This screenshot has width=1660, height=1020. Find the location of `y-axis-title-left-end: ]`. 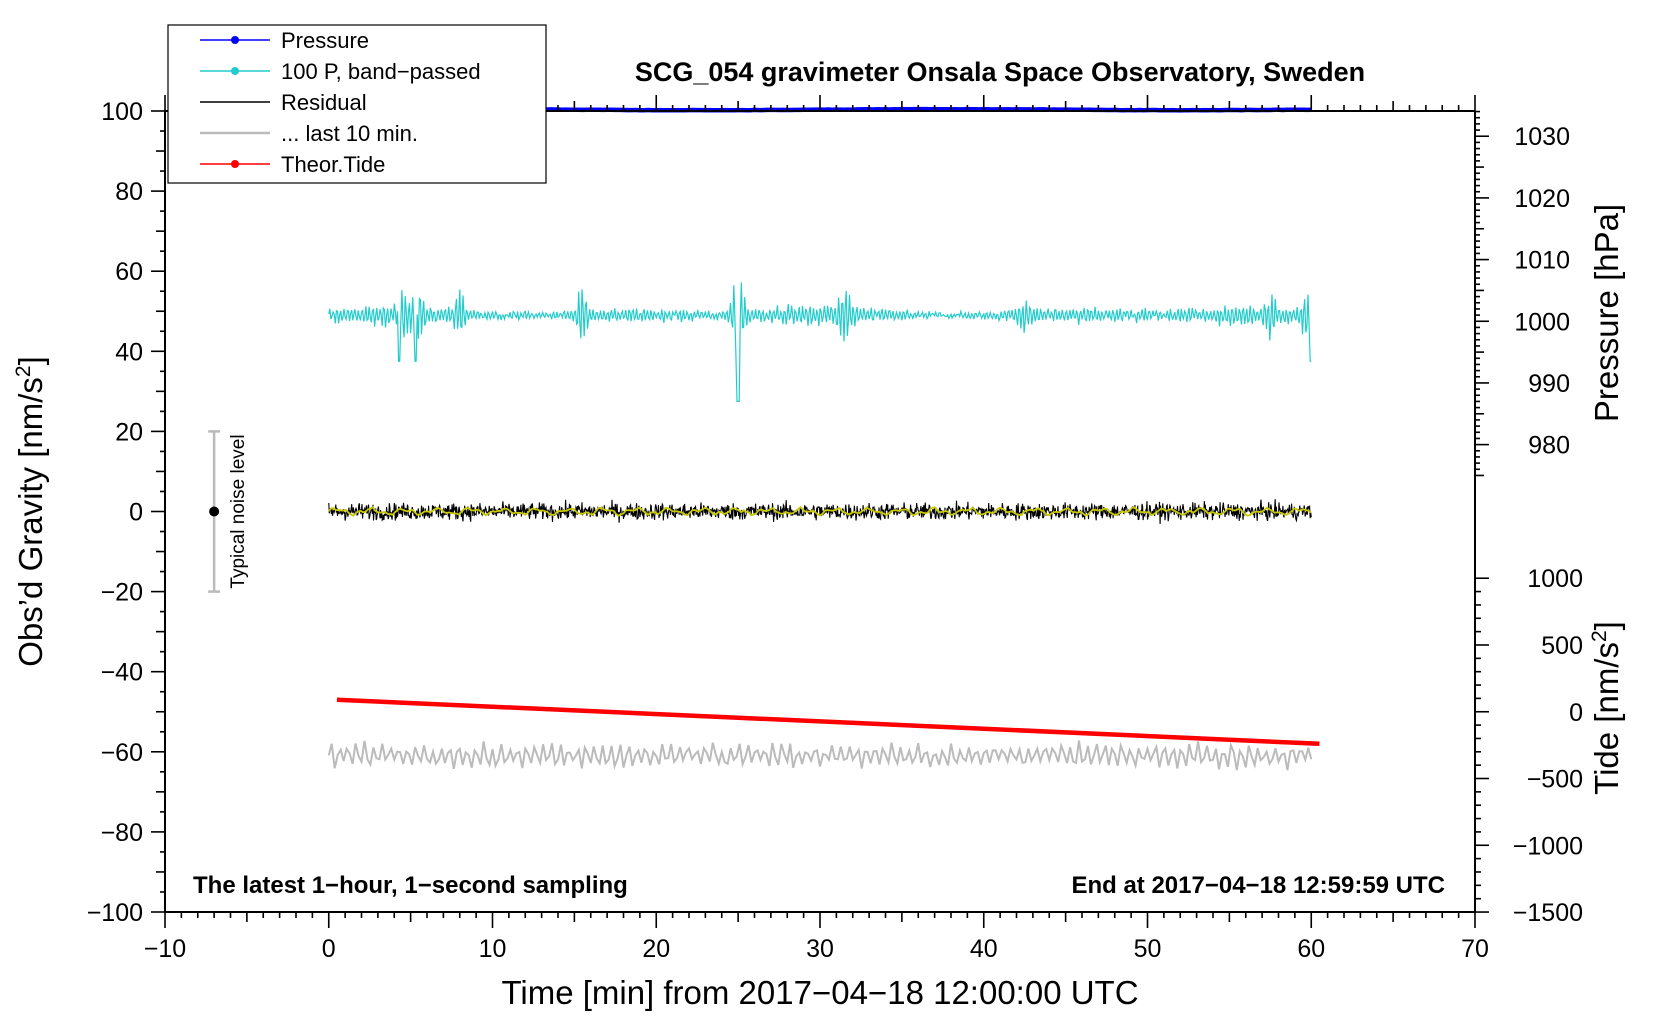

y-axis-title-left-end: ] is located at coordinates (30, 360).